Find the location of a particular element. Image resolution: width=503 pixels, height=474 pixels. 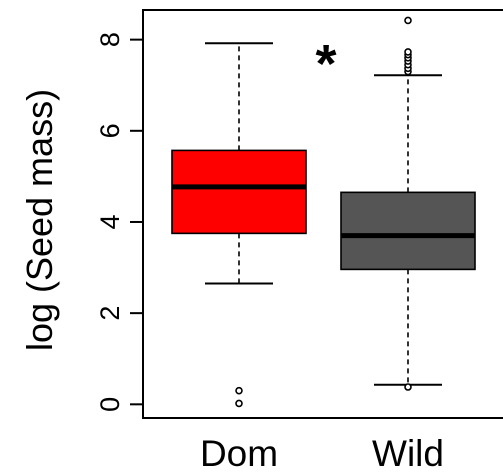

y-tick-label-0: 0 is located at coordinates (110, 404).